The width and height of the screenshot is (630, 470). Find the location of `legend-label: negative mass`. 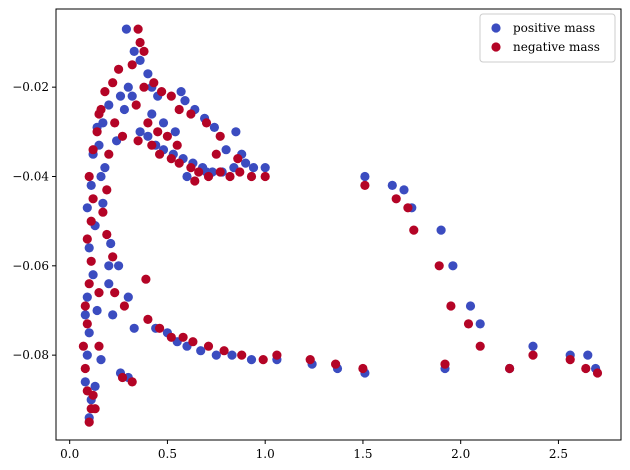

legend-label: negative mass is located at coordinates (556, 47).